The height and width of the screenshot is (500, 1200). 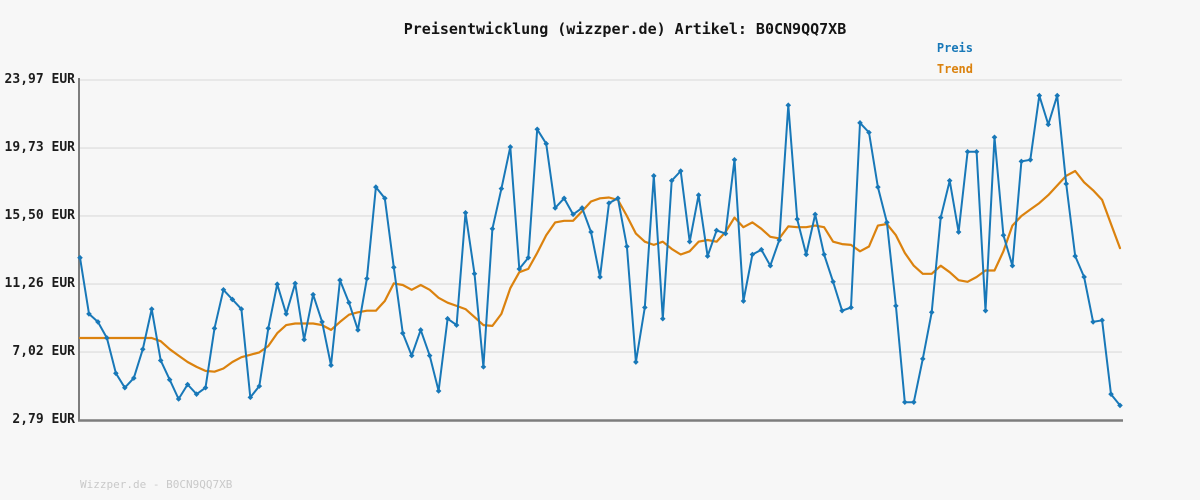 What do you see at coordinates (156, 484) in the screenshot?
I see `watermark: Wizzper.de - B0CN9QQ7XB` at bounding box center [156, 484].